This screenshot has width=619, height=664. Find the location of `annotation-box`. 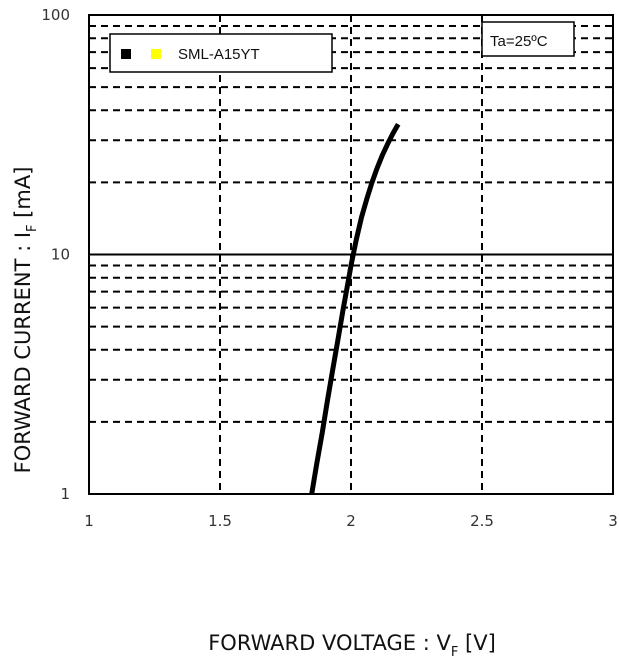

annotation-box is located at coordinates (528, 39).